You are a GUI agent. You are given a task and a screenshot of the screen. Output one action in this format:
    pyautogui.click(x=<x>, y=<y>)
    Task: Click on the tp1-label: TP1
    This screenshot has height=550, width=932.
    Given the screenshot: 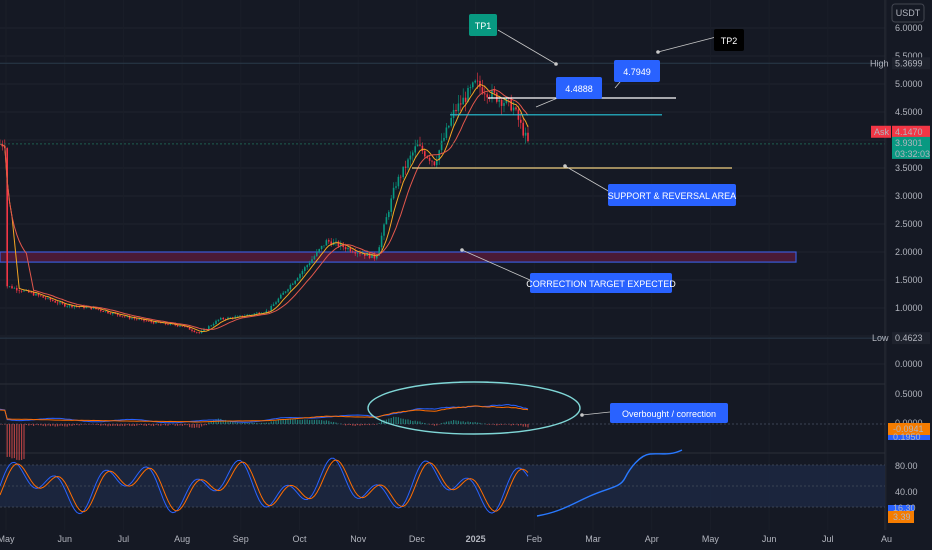 What is the action you would take?
    pyautogui.click(x=483, y=25)
    